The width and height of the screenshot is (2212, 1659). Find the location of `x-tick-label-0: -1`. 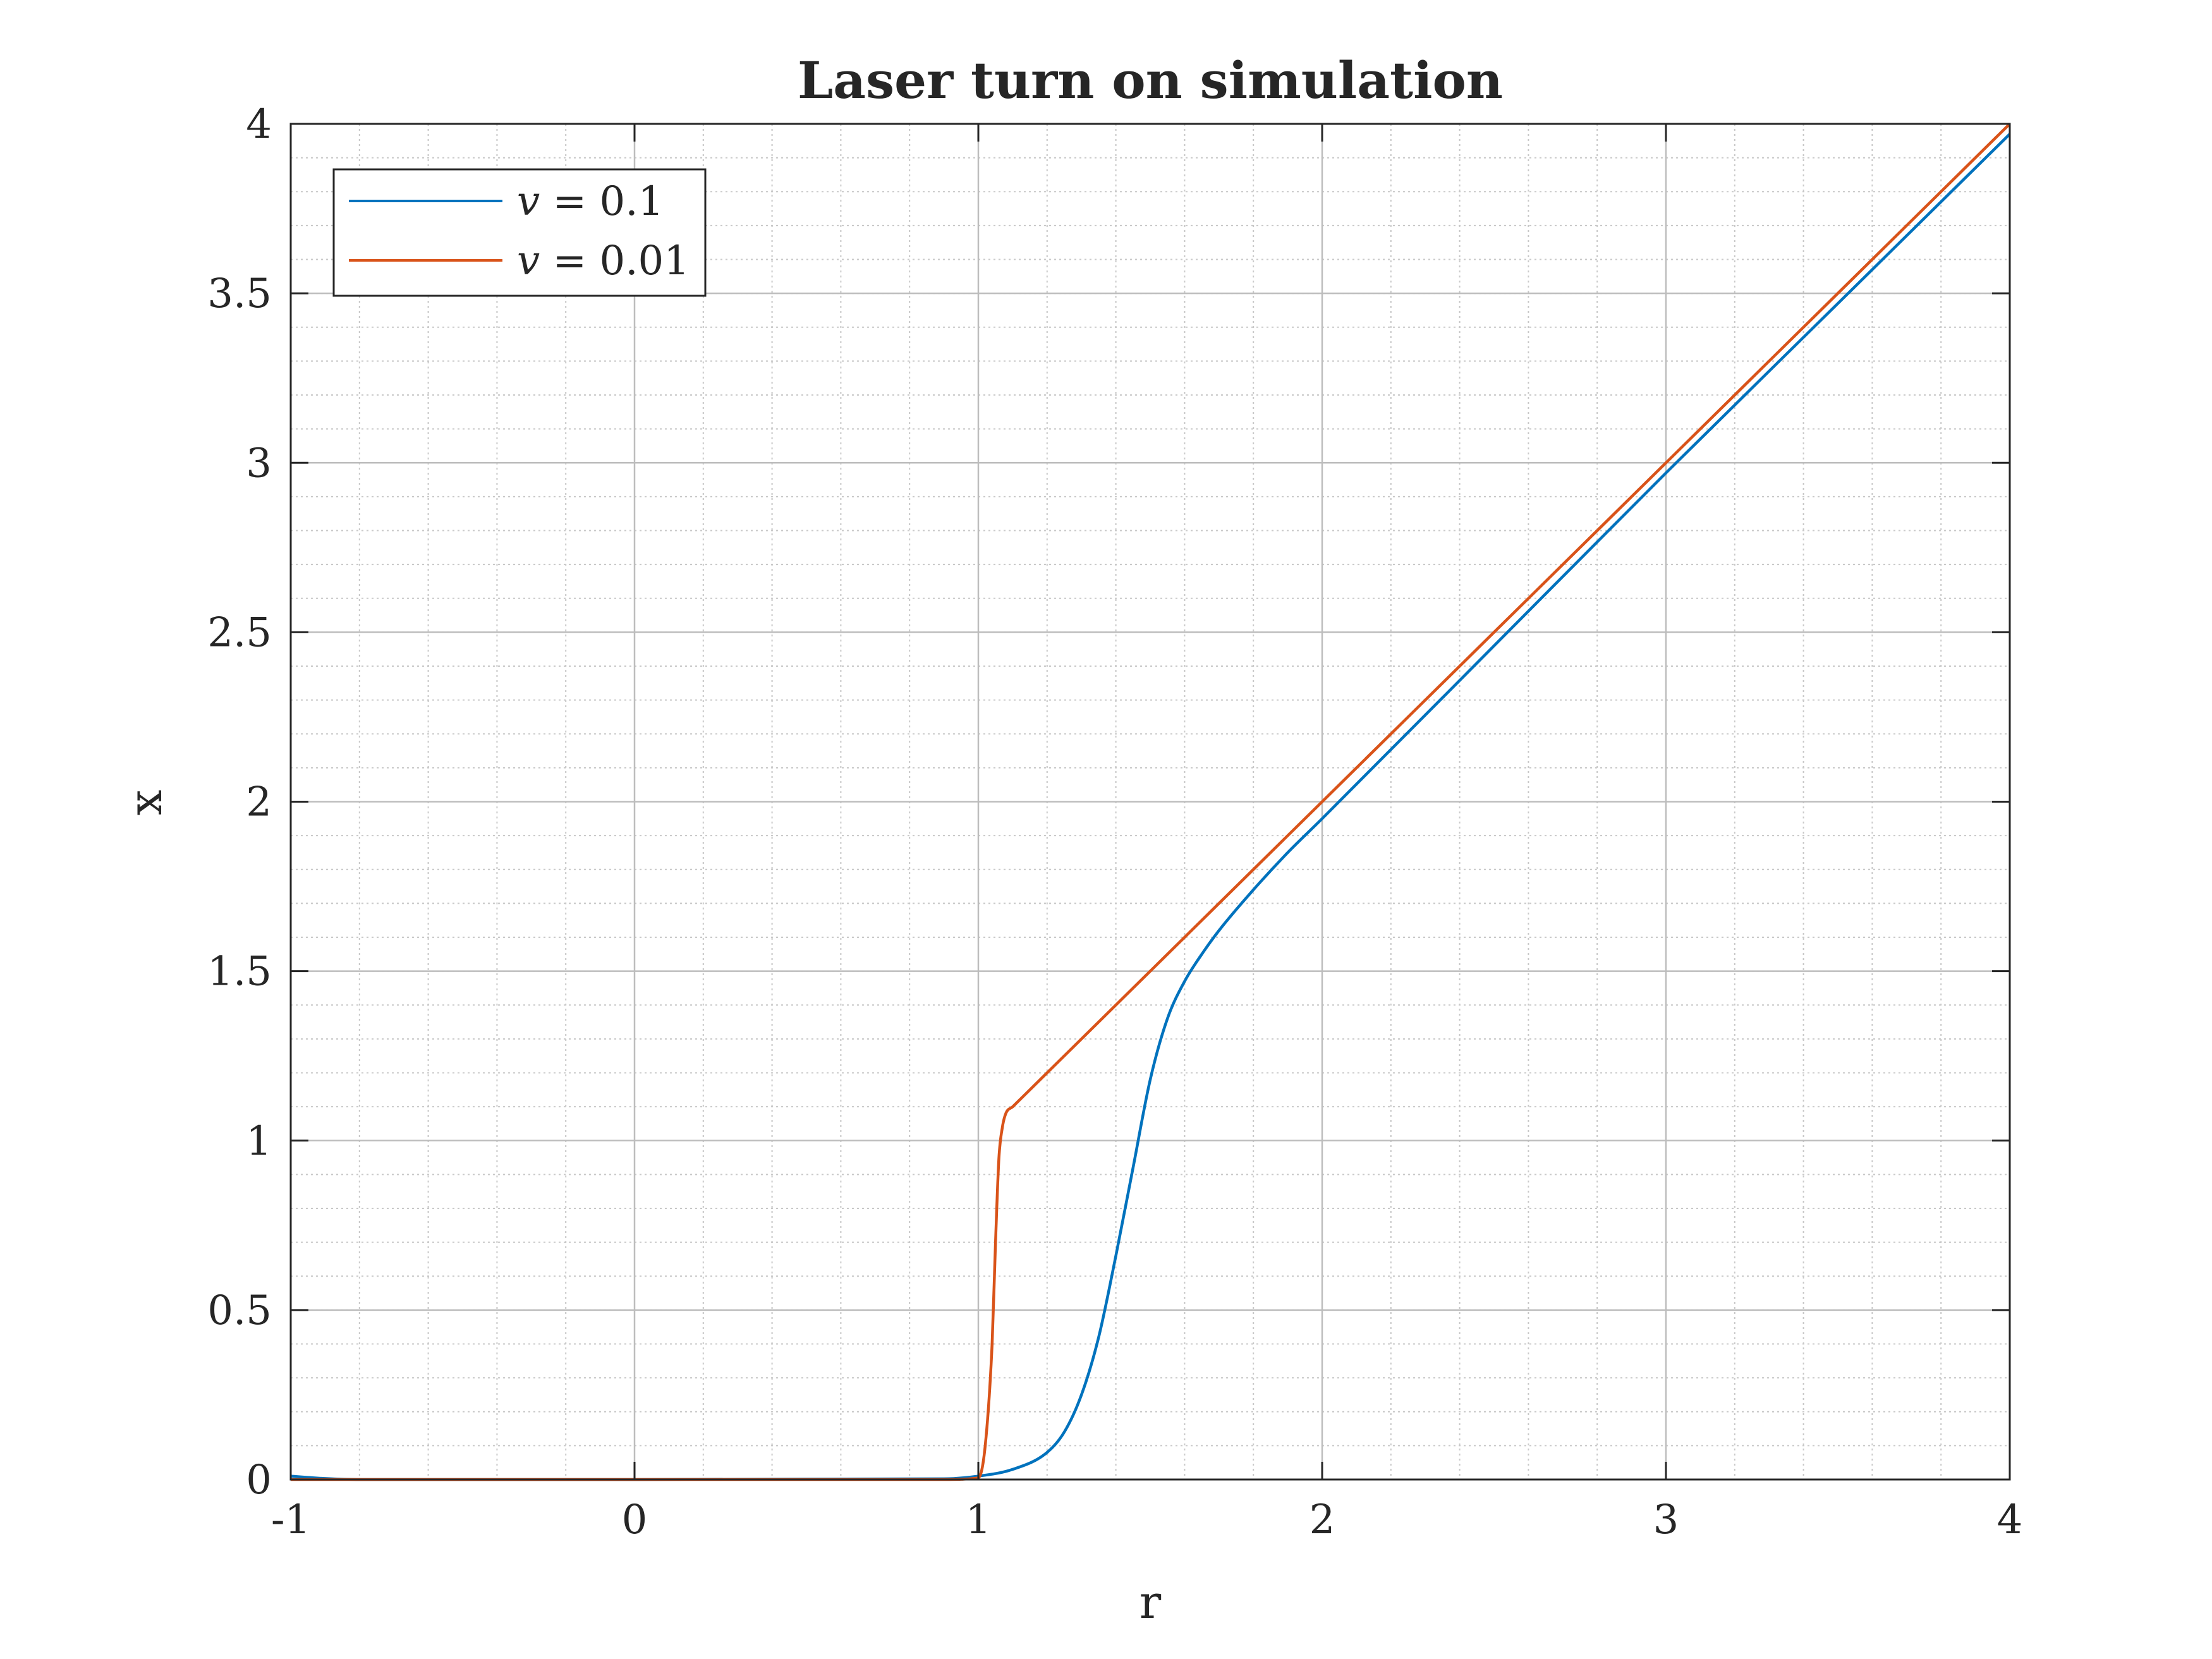

x-tick-label-0: -1 is located at coordinates (290, 1520).